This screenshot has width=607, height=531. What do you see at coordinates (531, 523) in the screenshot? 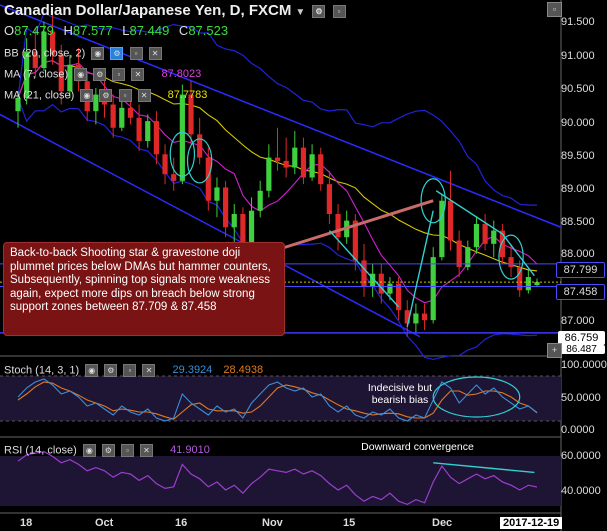
I see `current-date-label: 2017-12-19` at bounding box center [531, 523].